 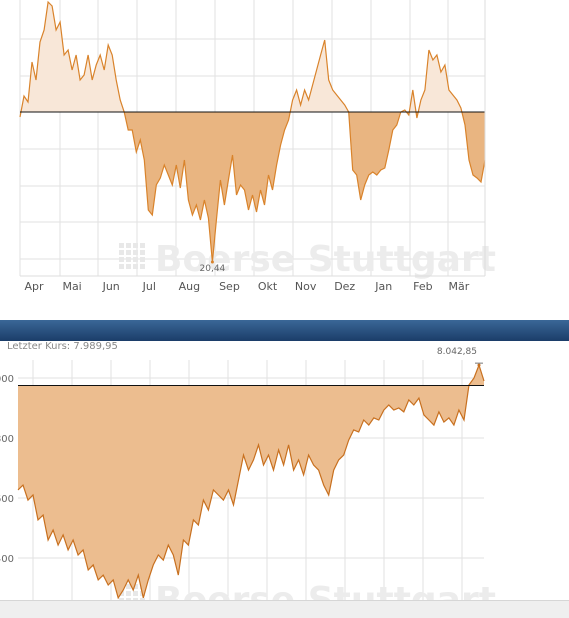 What do you see at coordinates (35, 286) in the screenshot?
I see `x-tick-label: Apr` at bounding box center [35, 286].